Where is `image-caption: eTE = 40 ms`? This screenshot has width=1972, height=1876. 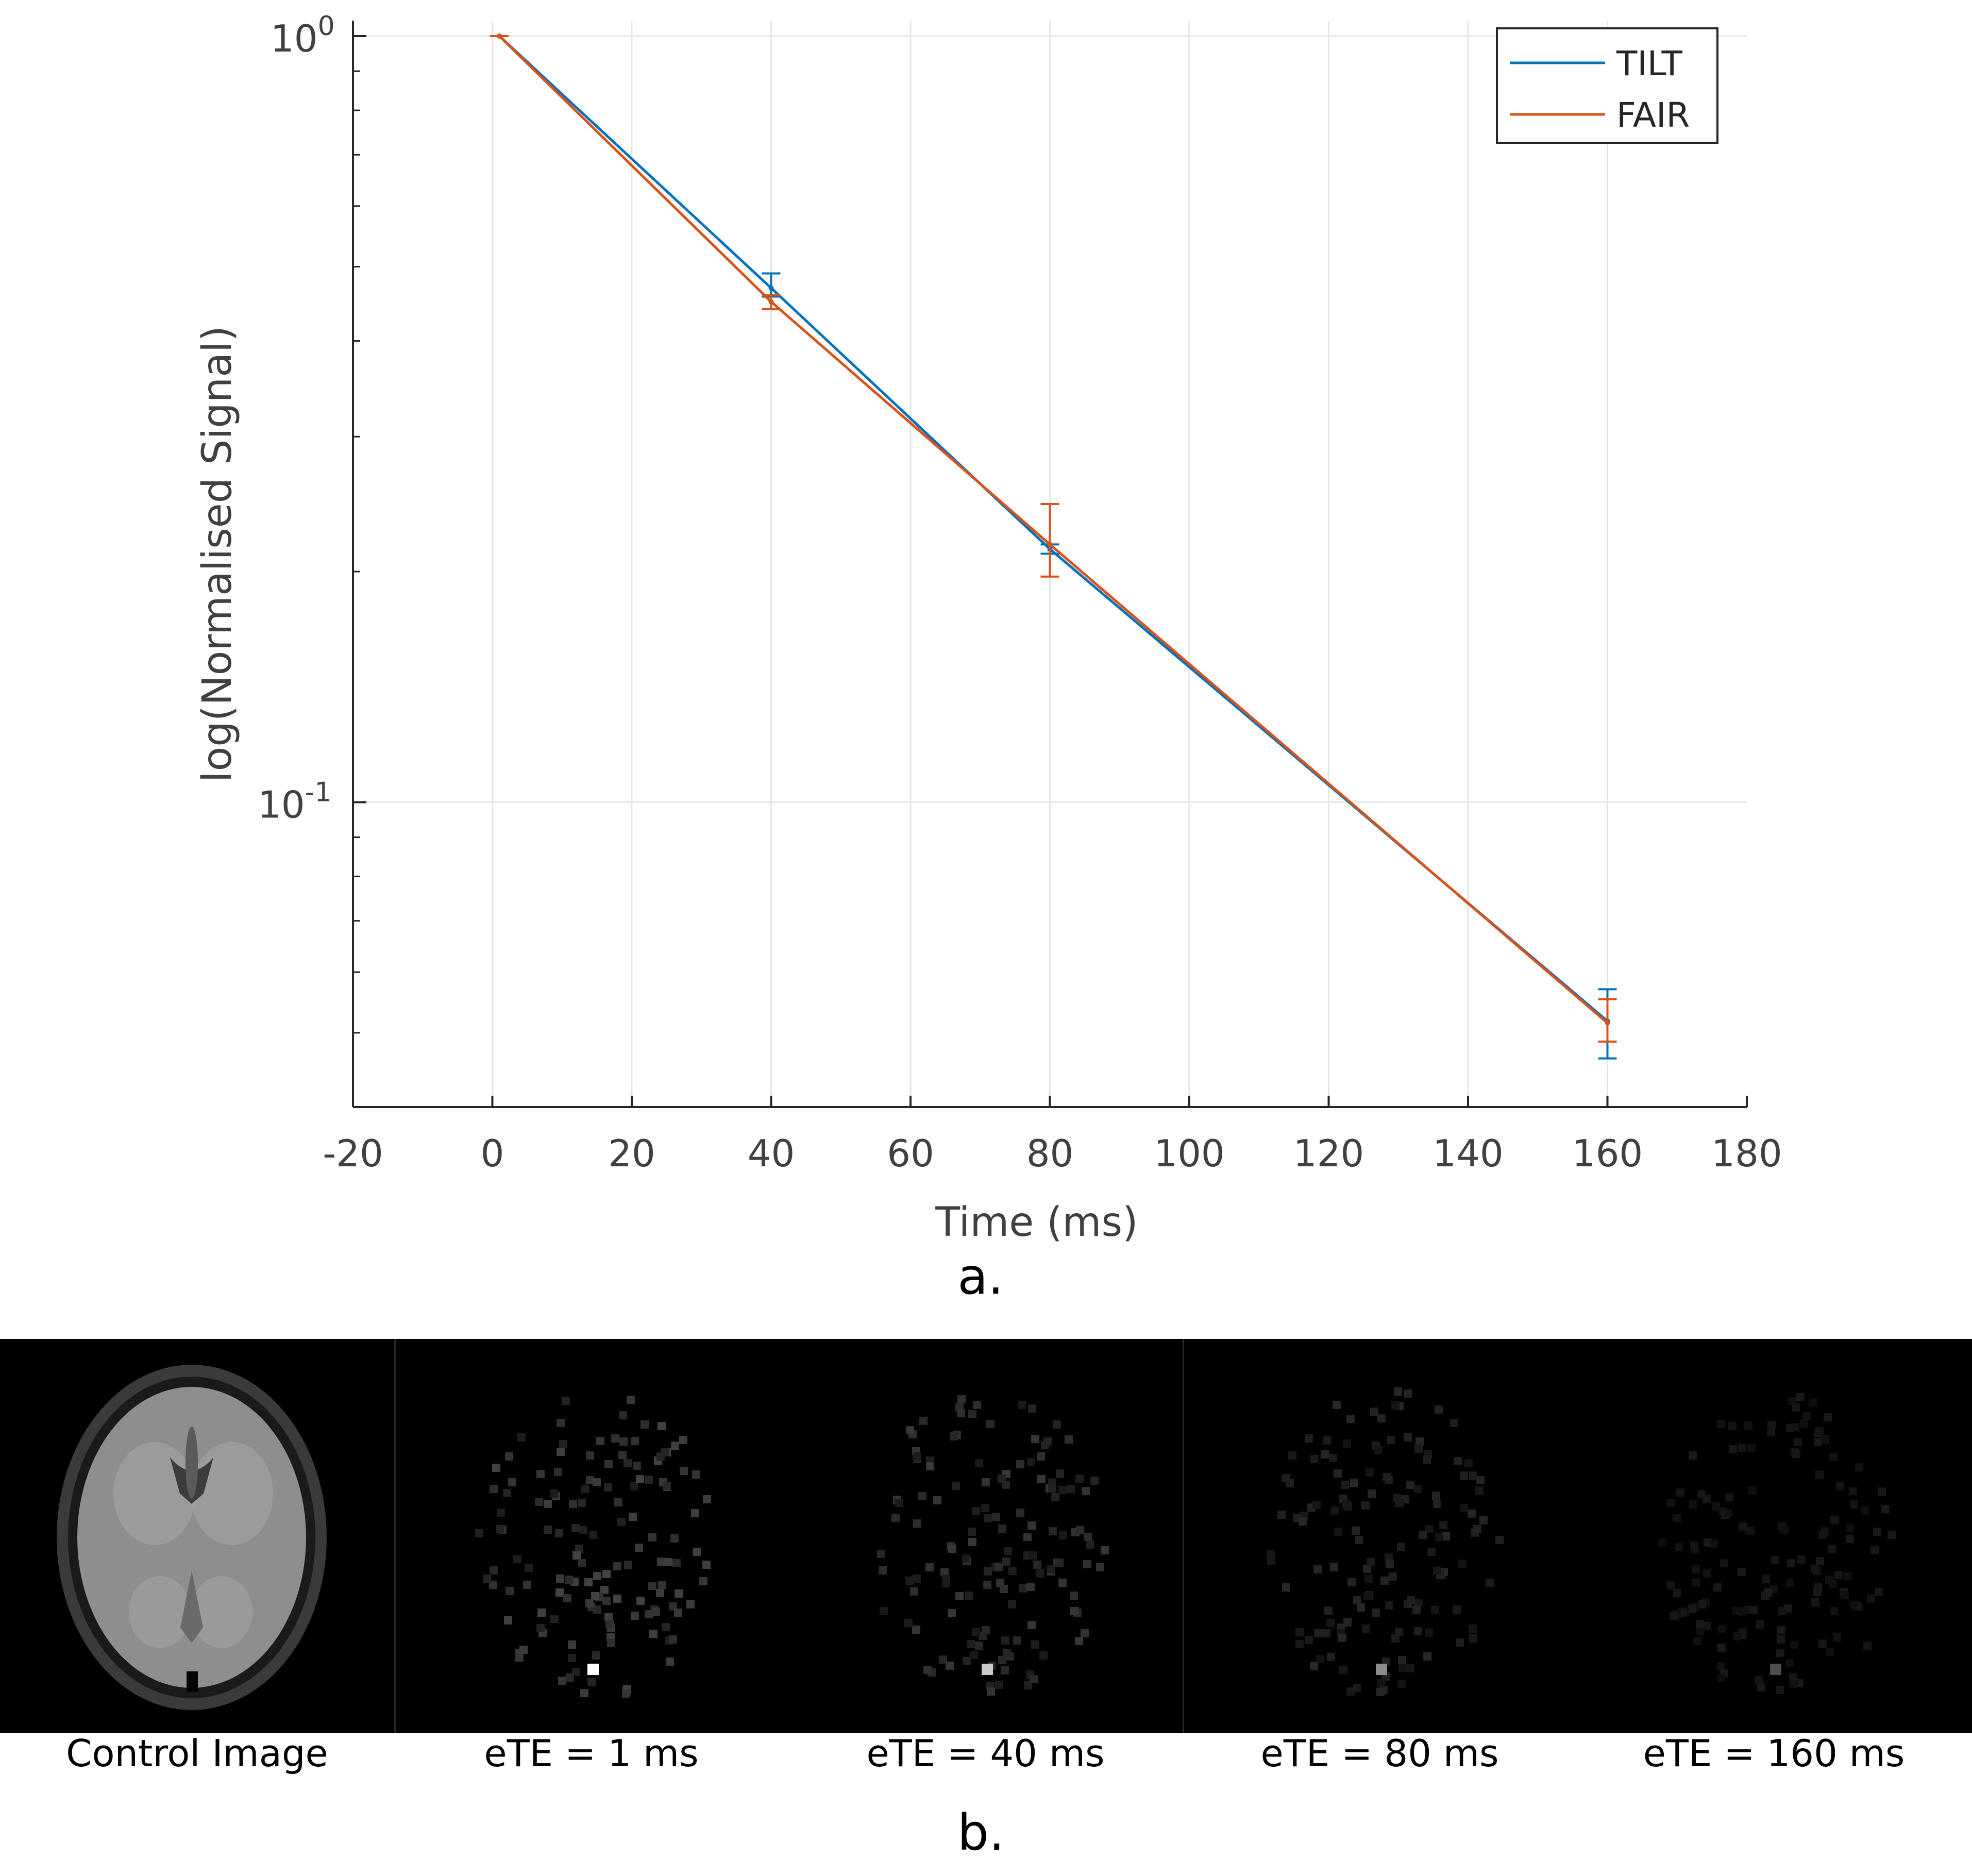 image-caption: eTE = 40 ms is located at coordinates (985, 1753).